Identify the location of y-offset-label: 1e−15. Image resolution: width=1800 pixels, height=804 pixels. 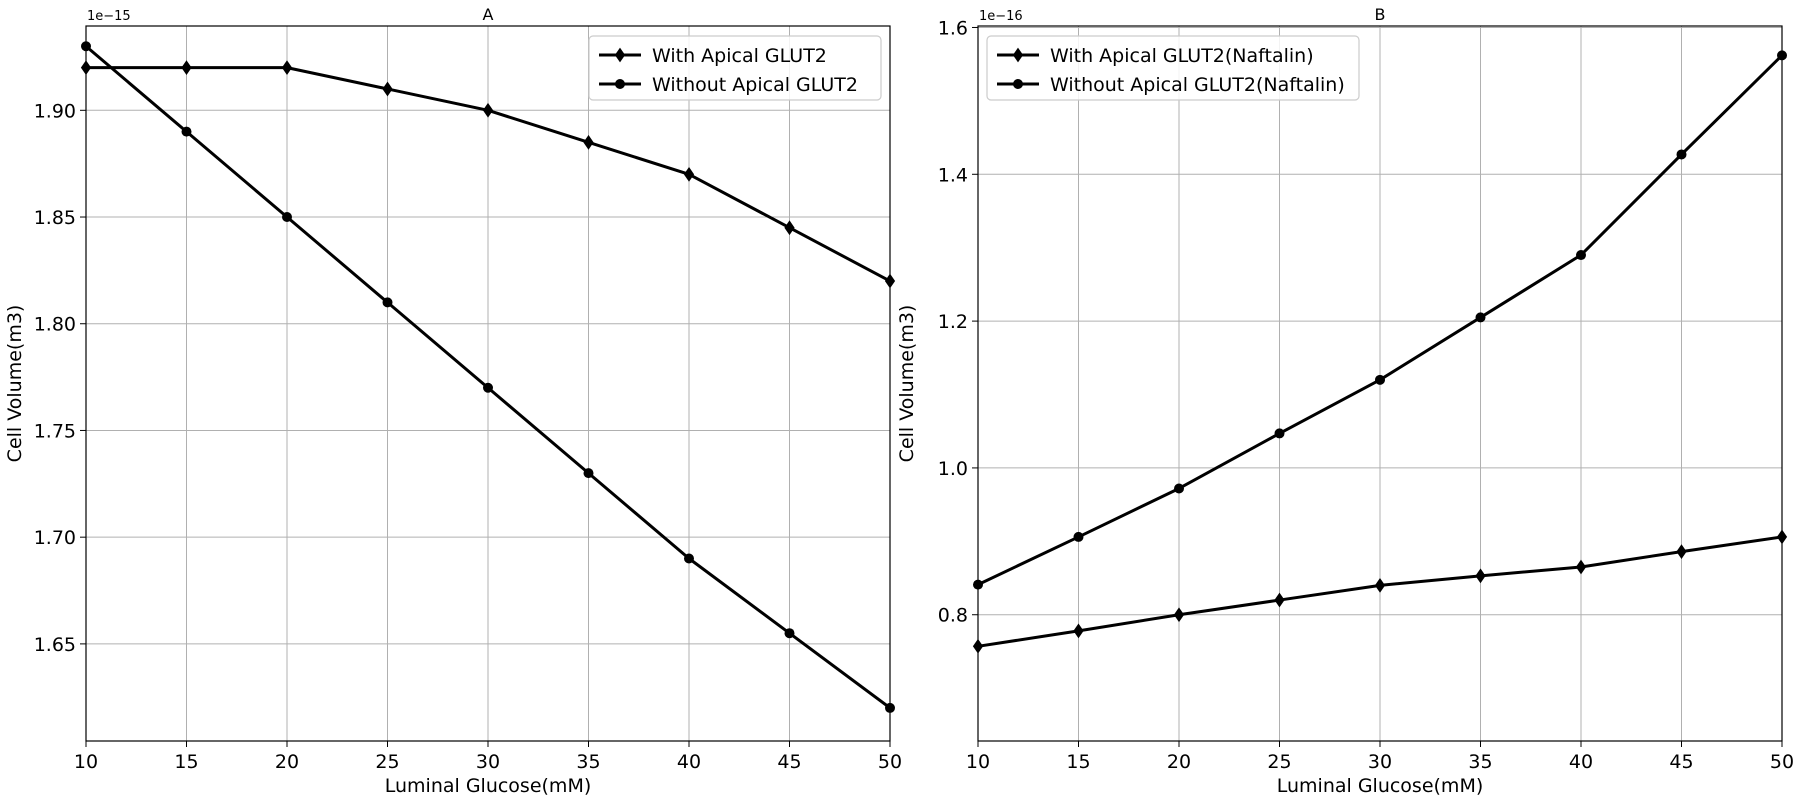
(109, 16).